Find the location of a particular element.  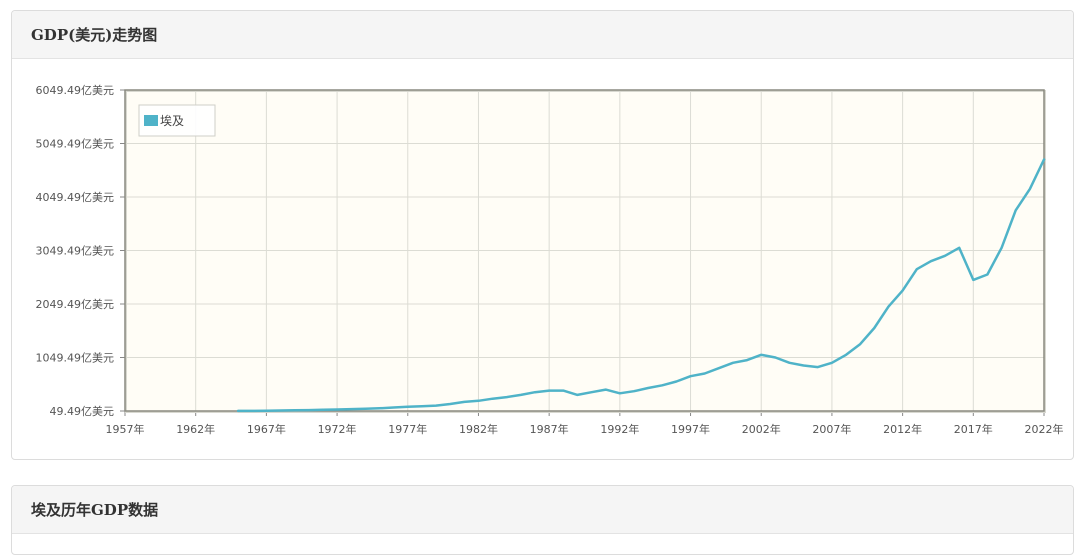

legend-label: 埃及 is located at coordinates (172, 121).